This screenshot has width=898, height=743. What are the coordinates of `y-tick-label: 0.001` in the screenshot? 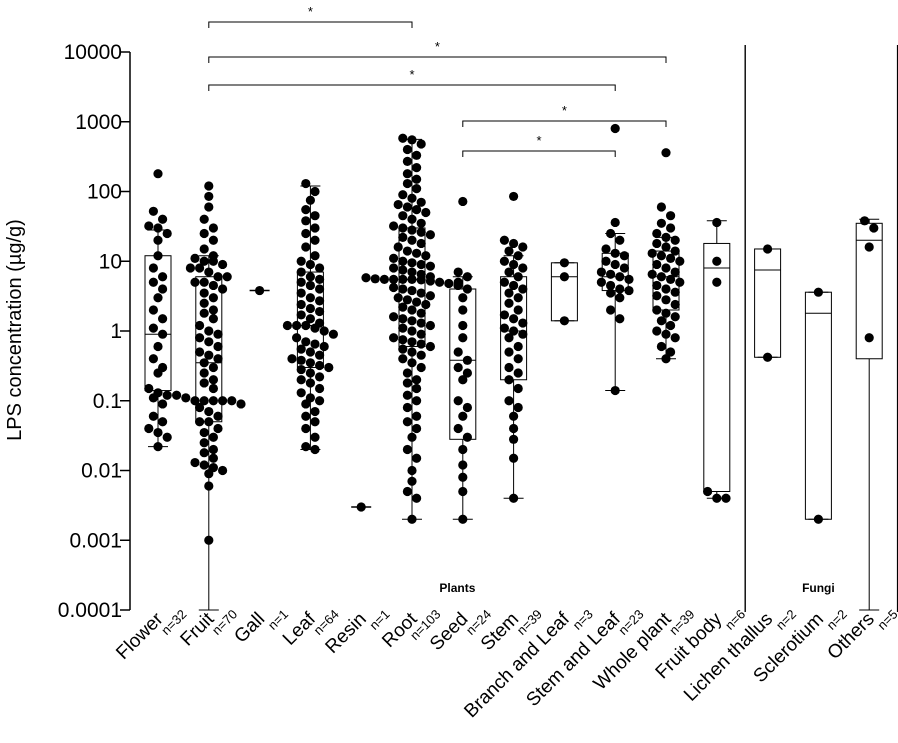 It's located at (95, 540).